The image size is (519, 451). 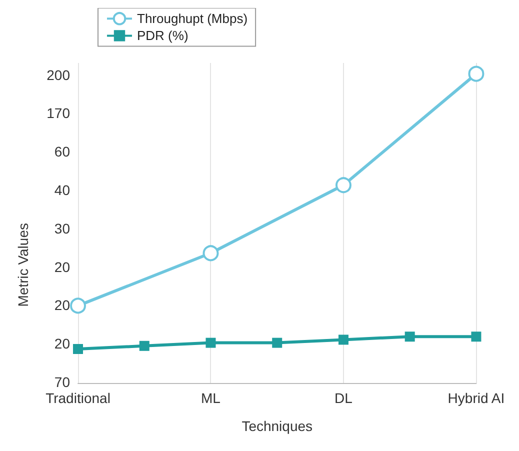 I want to click on text: 200, so click(x=58, y=74).